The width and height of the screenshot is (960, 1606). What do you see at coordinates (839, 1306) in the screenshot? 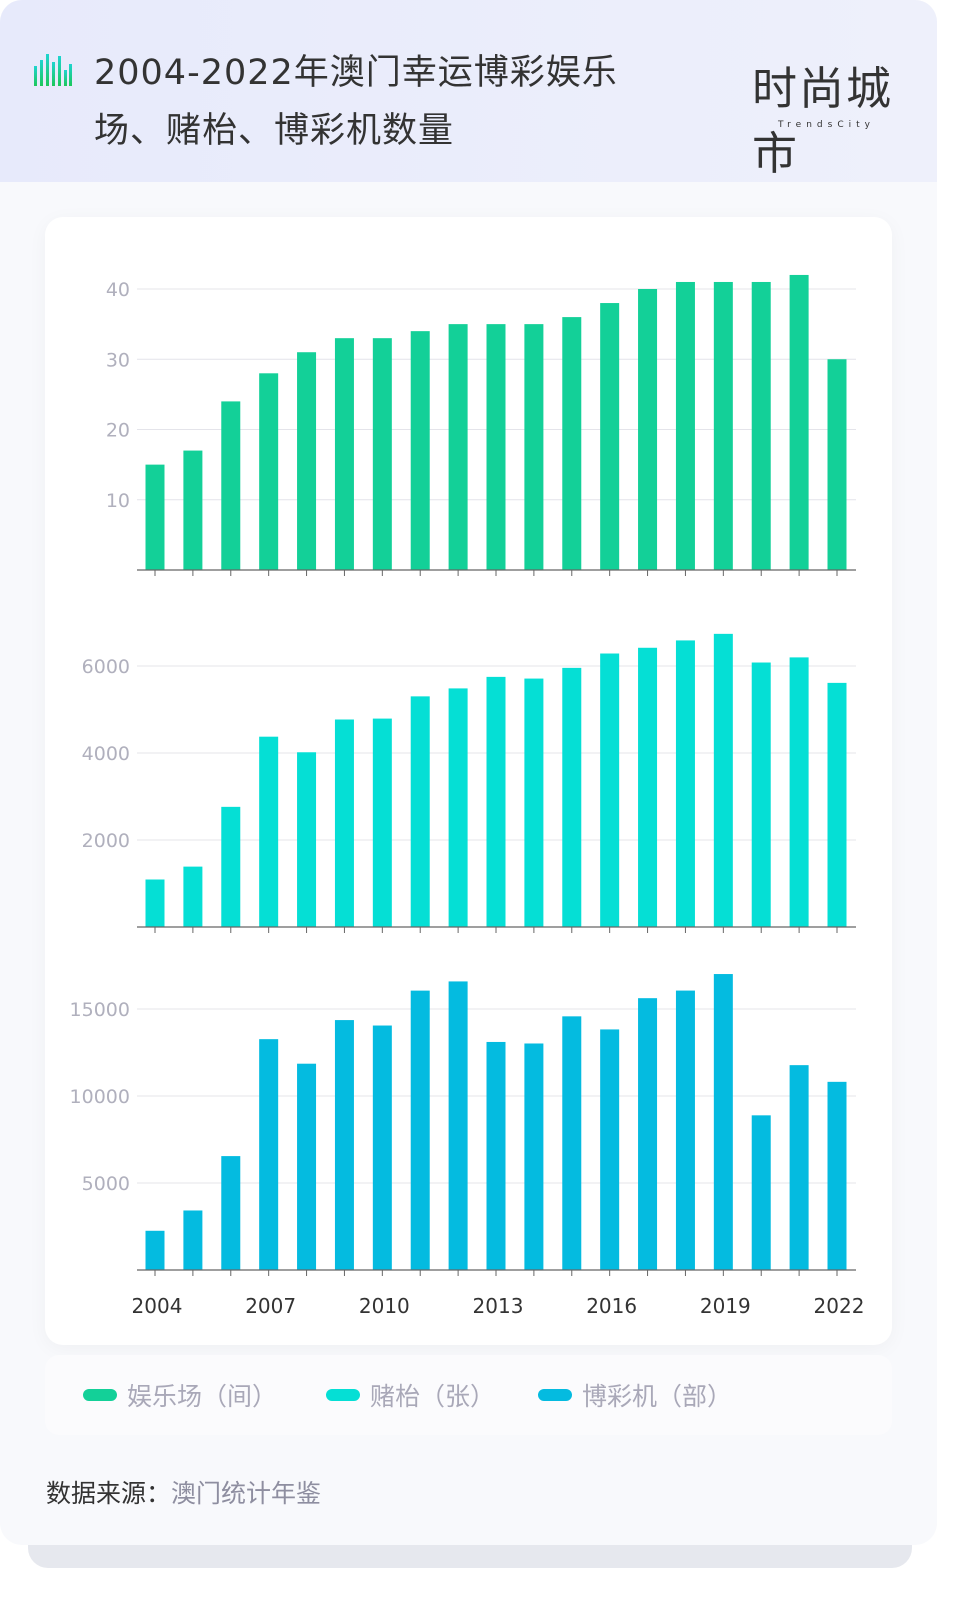
I see `x-tick-label: 2022` at bounding box center [839, 1306].